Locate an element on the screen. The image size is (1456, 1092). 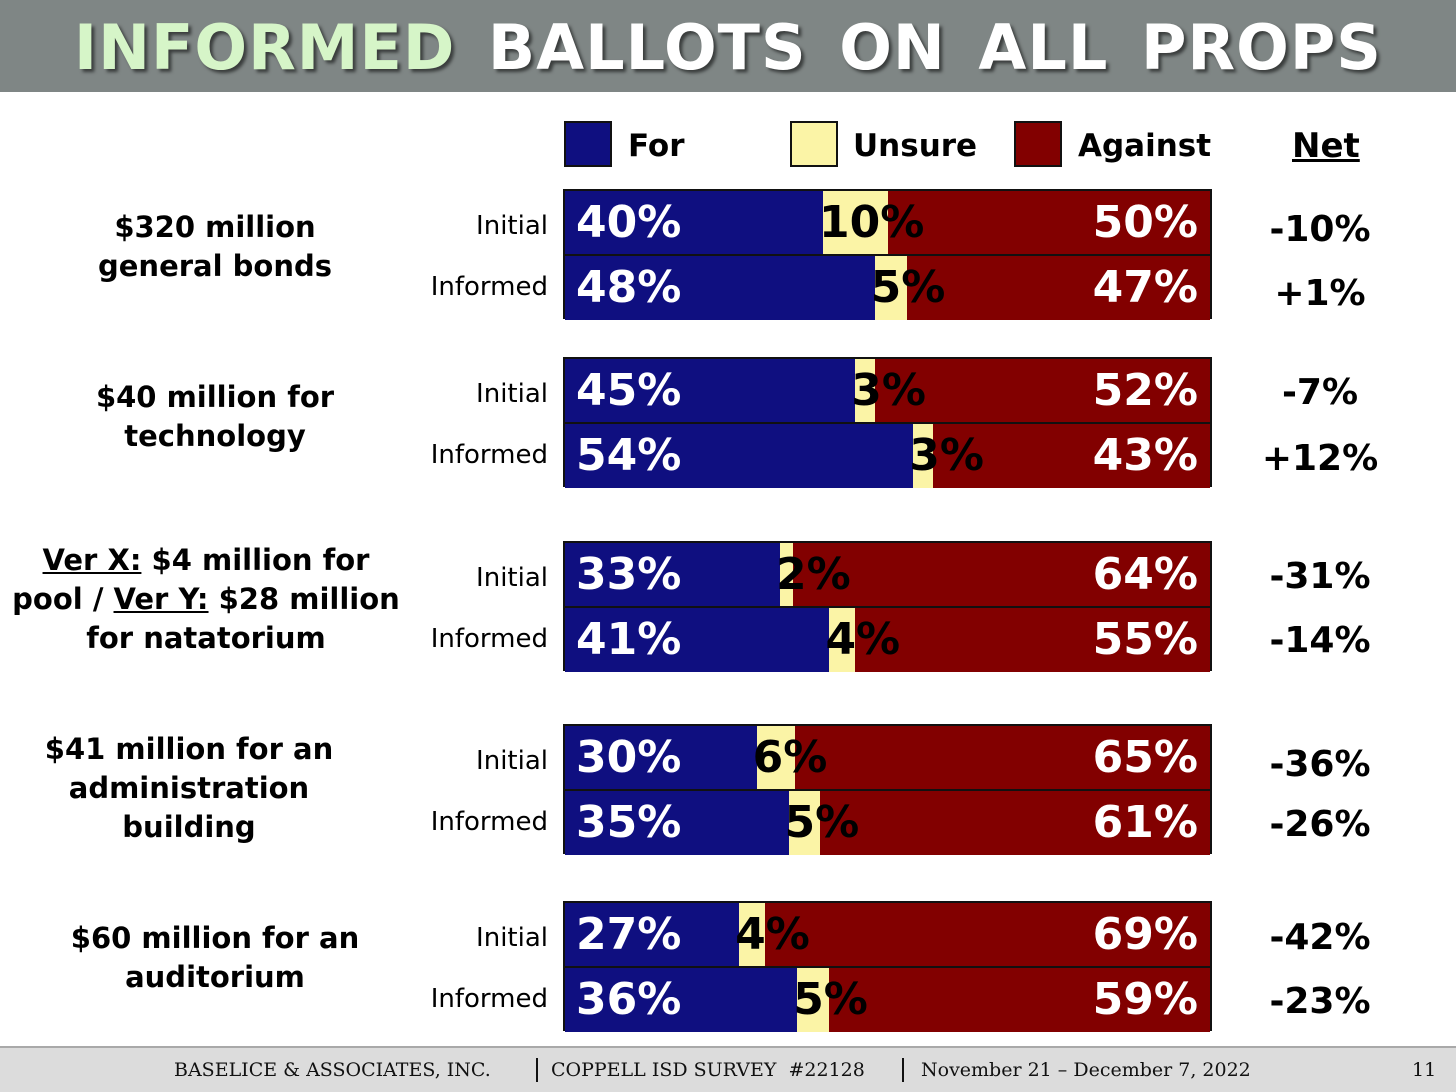
data-label-against: 59% is located at coordinates (1145, 999).